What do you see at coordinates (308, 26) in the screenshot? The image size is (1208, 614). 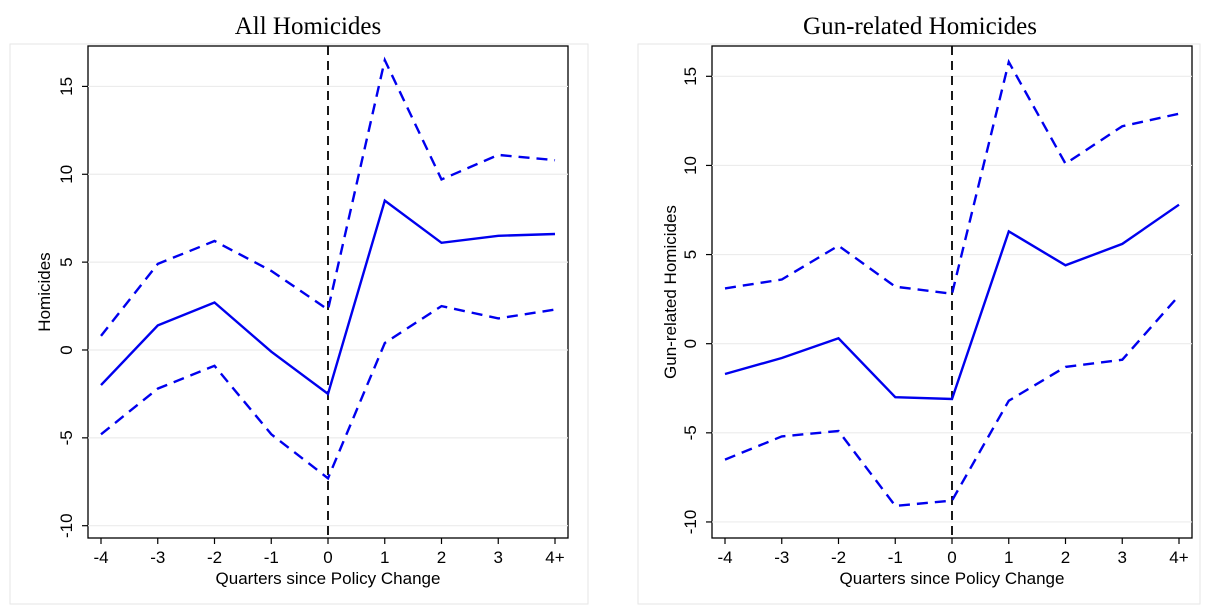 I see `chart-title: All Homicides` at bounding box center [308, 26].